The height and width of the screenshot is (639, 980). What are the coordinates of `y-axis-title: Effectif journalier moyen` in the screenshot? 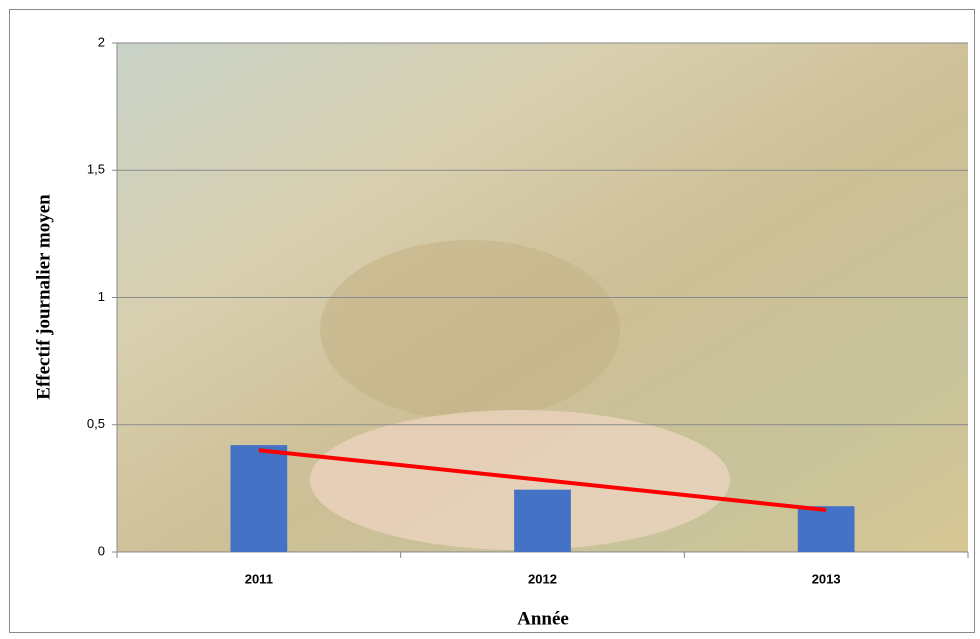 It's located at (43, 297).